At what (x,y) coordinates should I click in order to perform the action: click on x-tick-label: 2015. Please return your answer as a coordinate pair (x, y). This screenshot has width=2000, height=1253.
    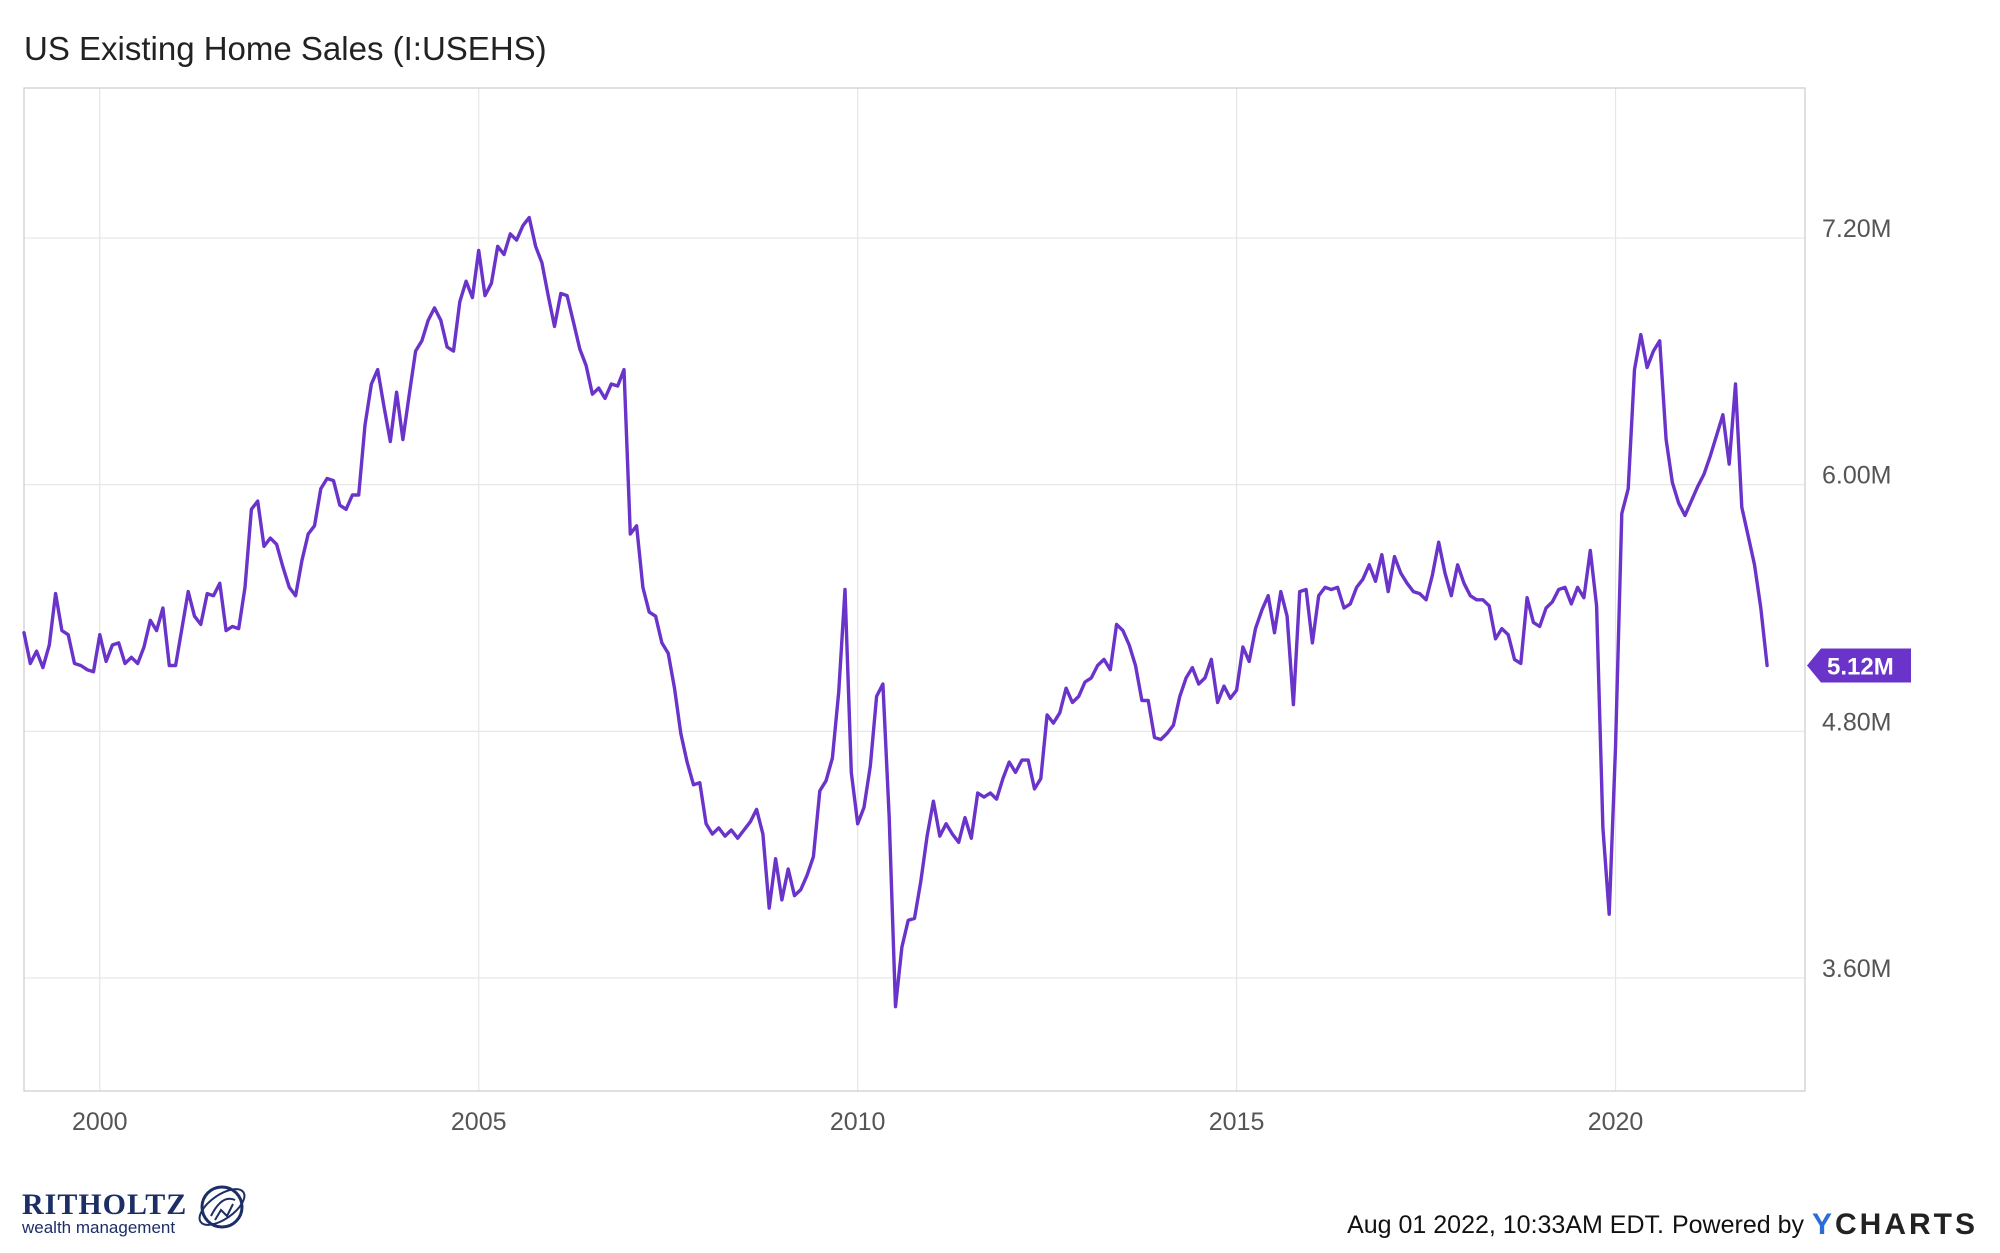
    Looking at the image, I should click on (1237, 1122).